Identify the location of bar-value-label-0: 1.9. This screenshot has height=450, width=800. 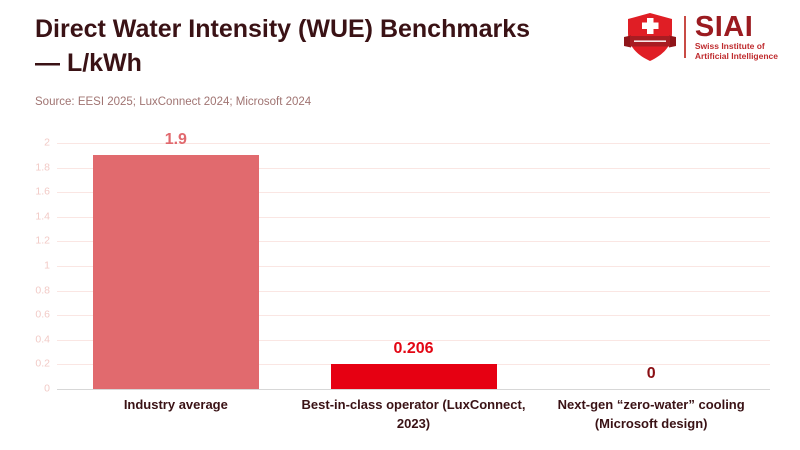
(175, 140).